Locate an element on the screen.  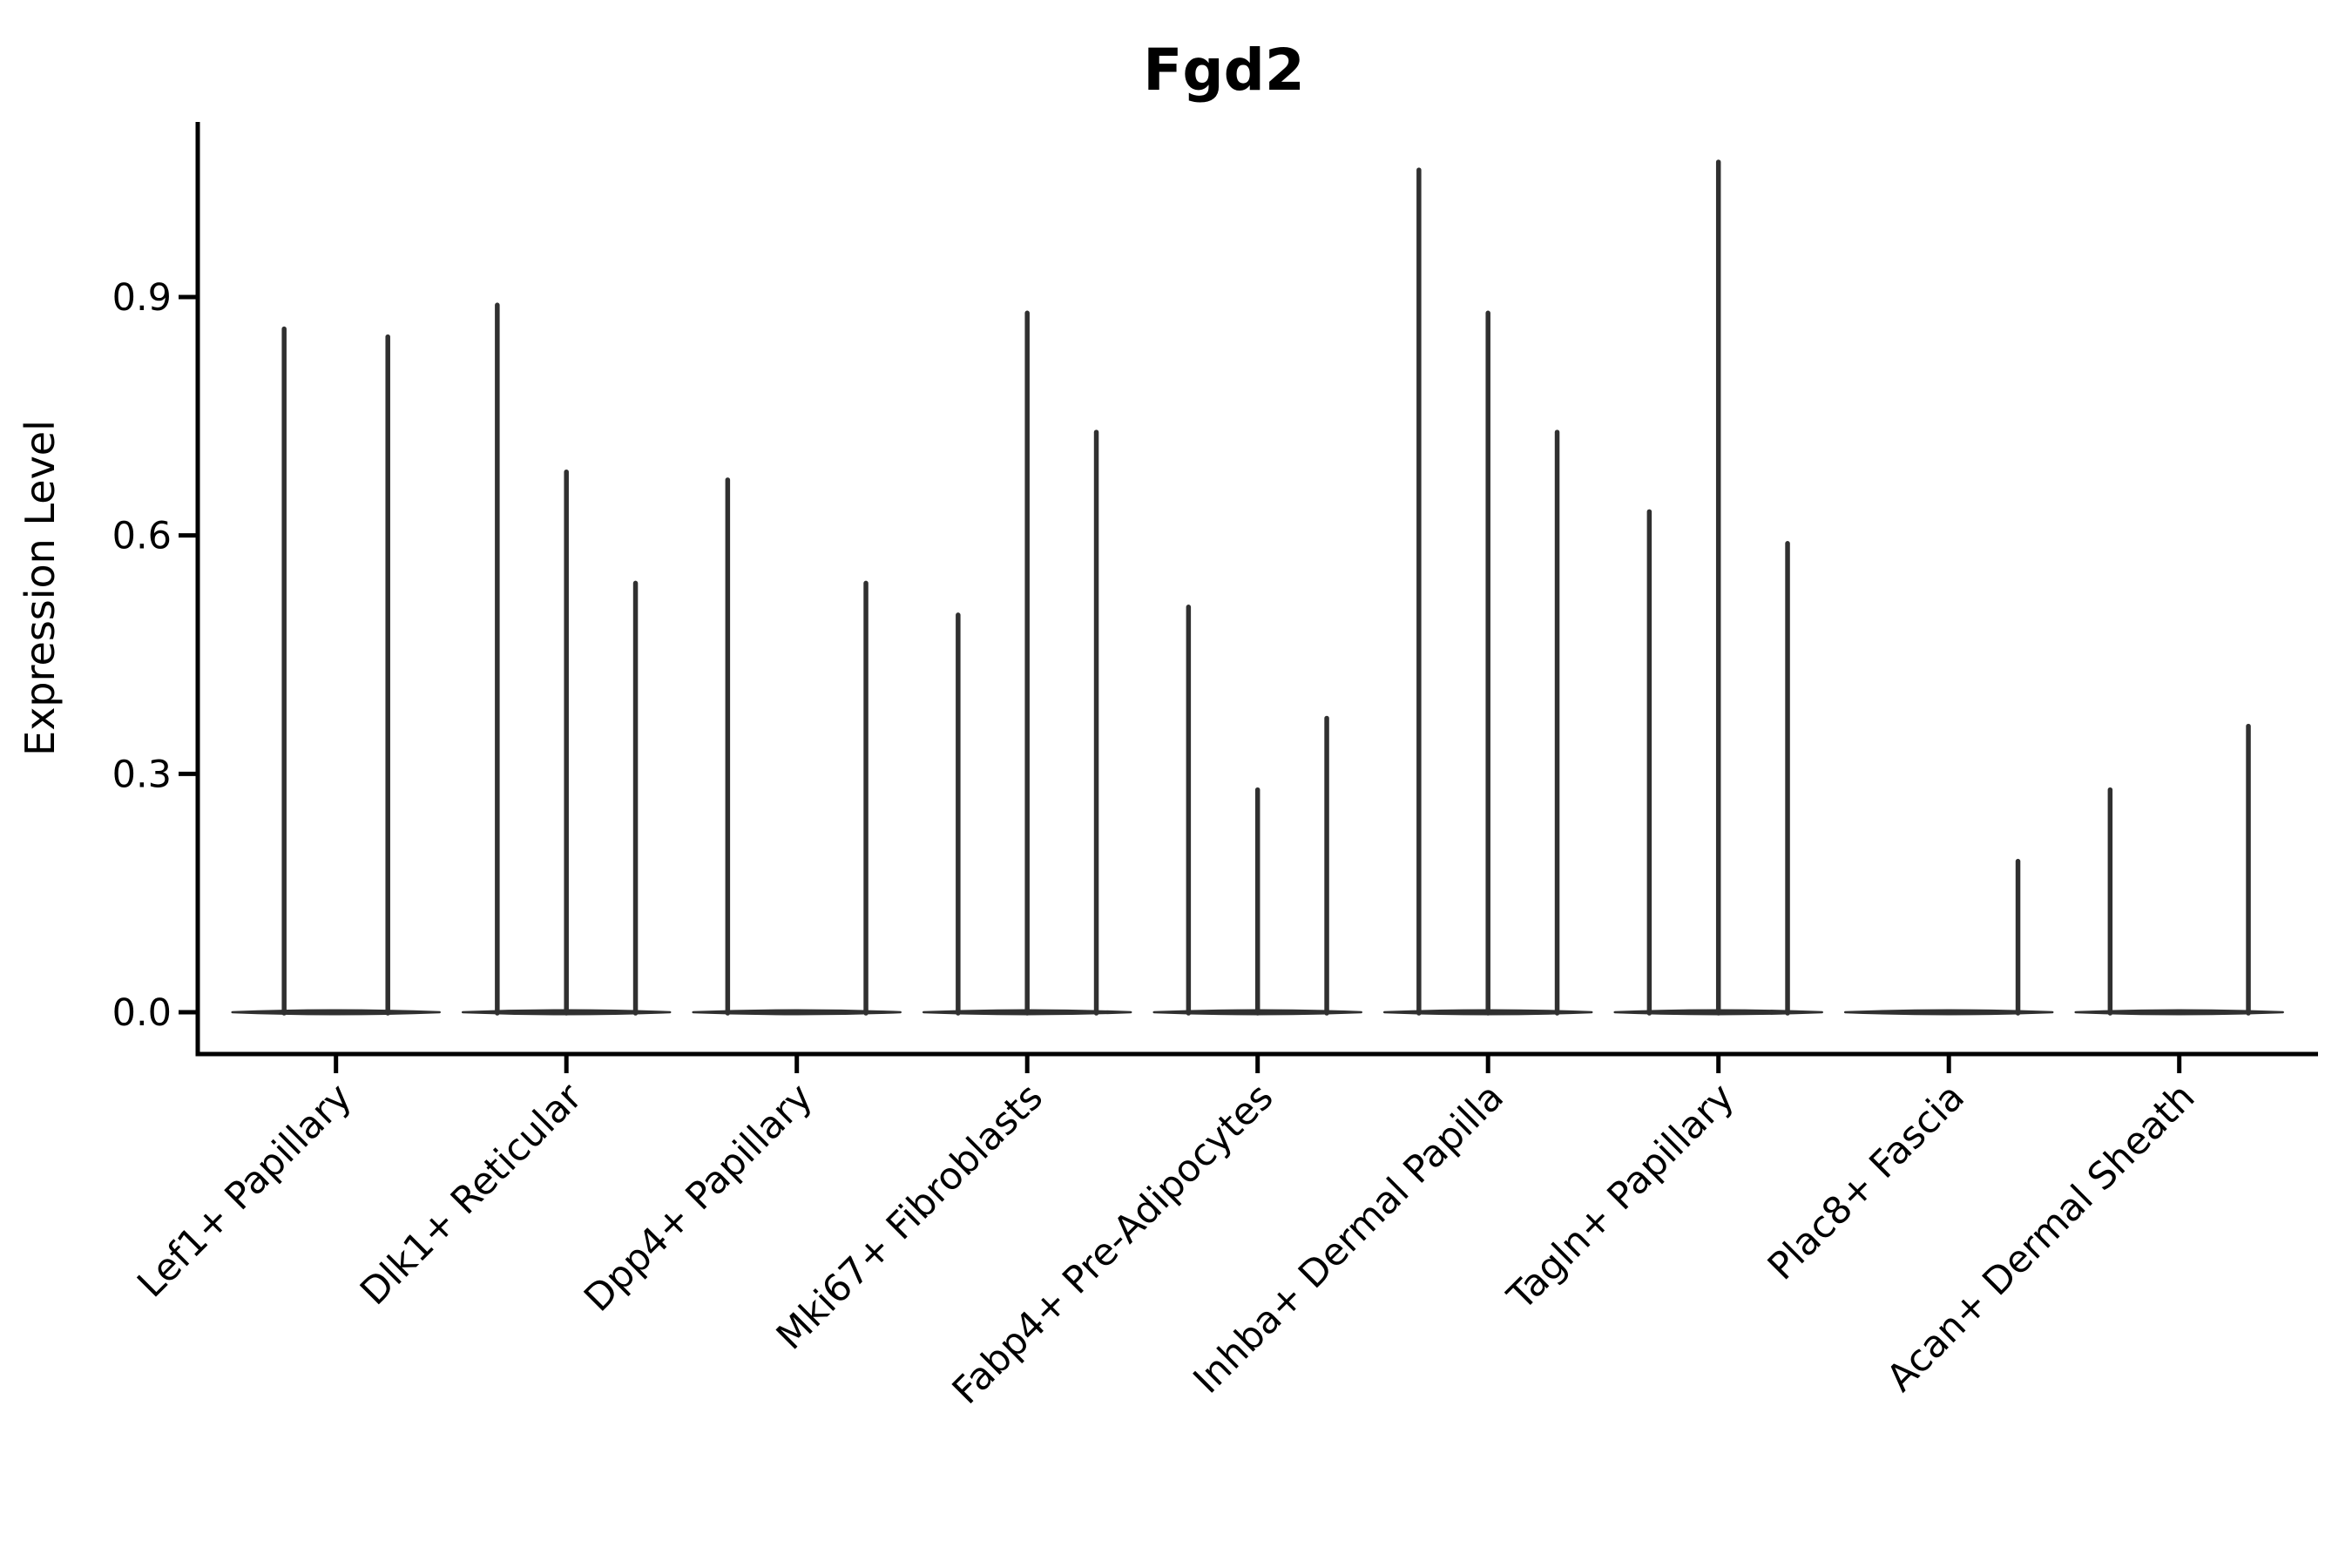
y-axis-label: Expression Level is located at coordinates (40, 588).